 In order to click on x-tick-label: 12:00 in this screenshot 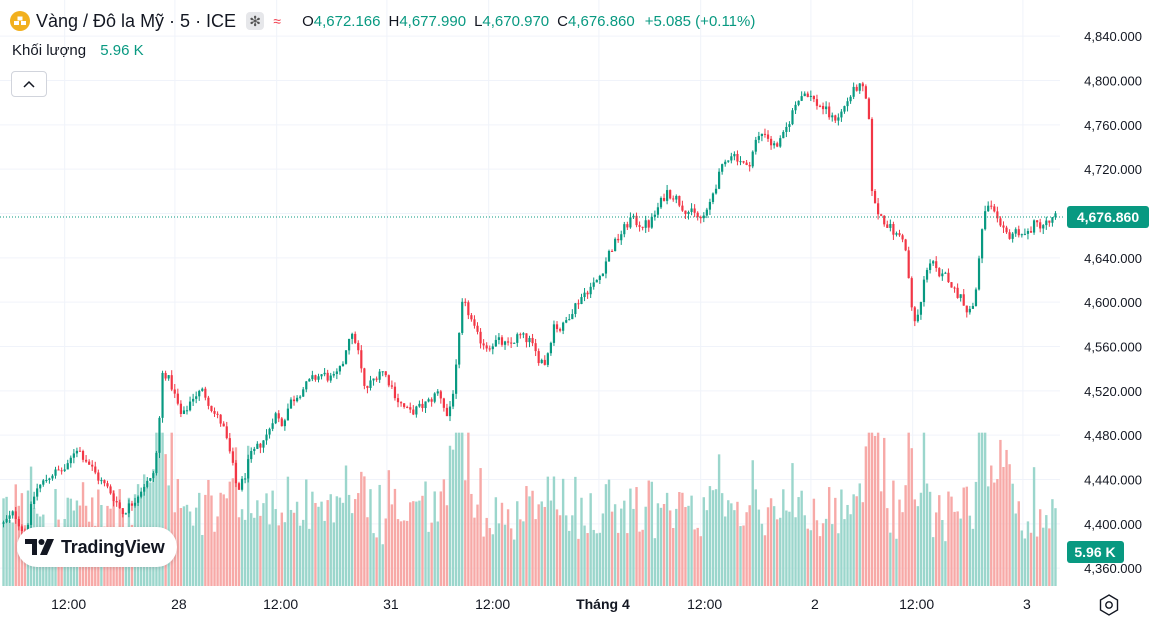, I will do `click(916, 604)`.